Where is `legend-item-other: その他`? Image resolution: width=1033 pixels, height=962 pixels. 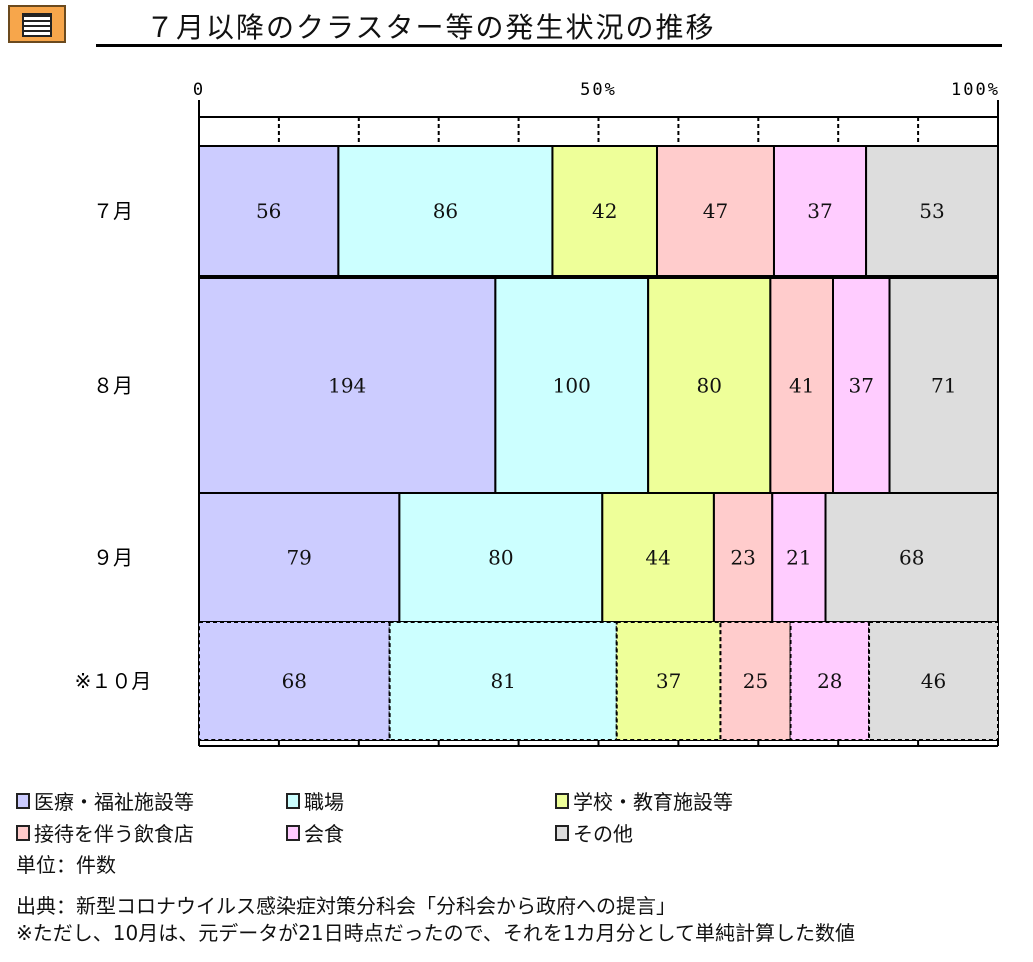
legend-item-other: その他 is located at coordinates (594, 832).